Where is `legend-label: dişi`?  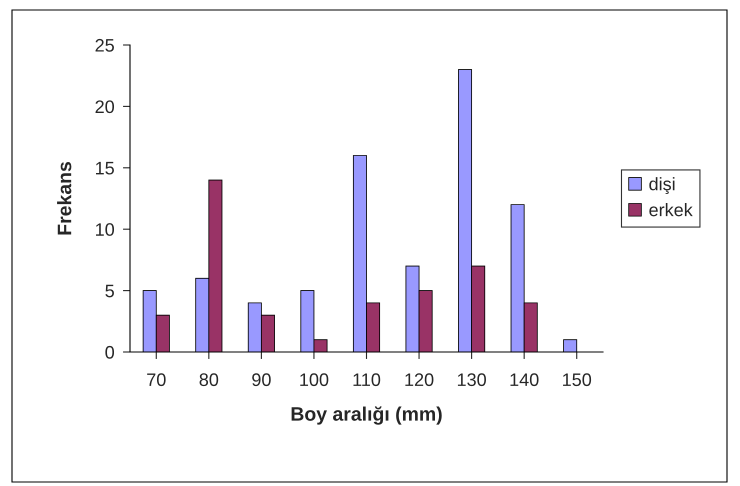
legend-label: dişi is located at coordinates (661, 185).